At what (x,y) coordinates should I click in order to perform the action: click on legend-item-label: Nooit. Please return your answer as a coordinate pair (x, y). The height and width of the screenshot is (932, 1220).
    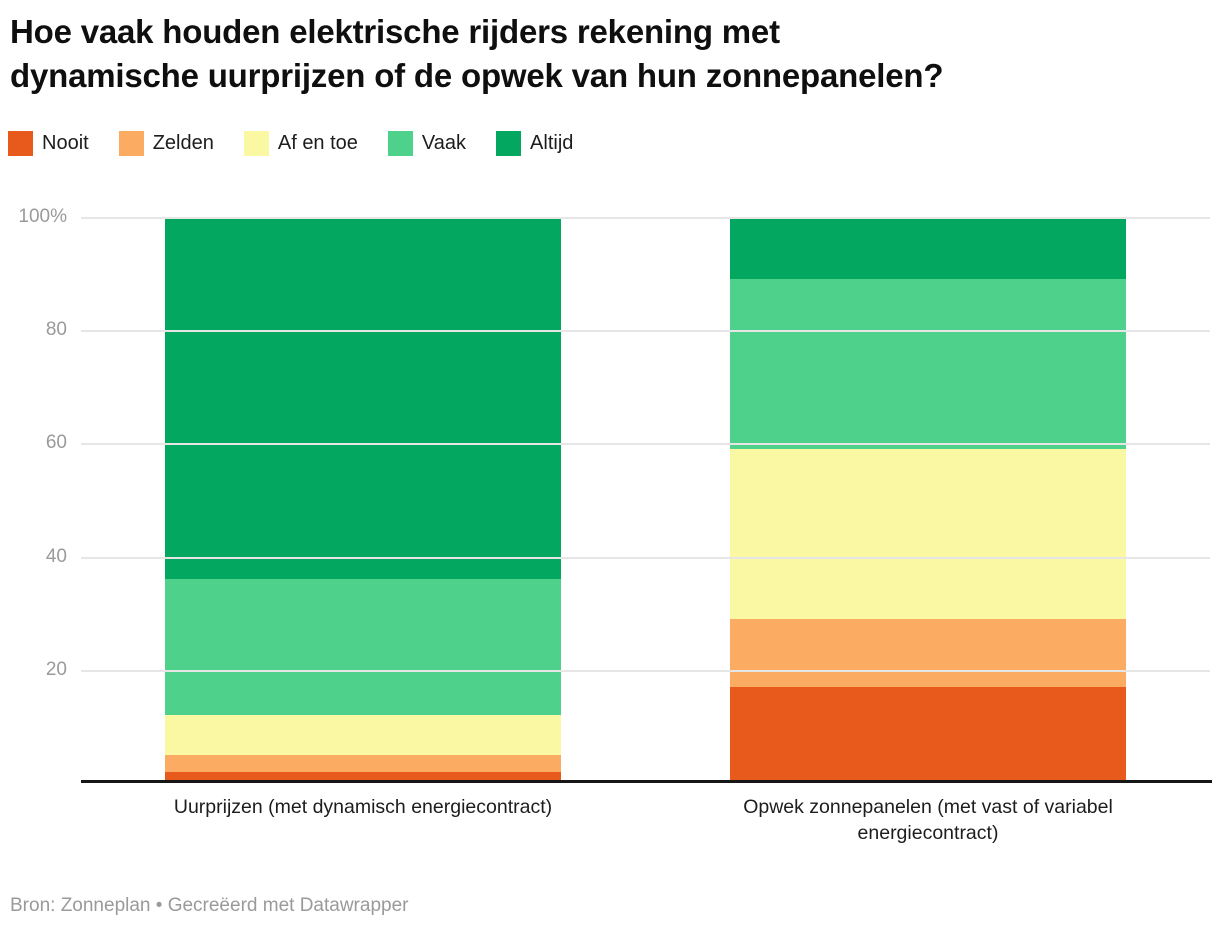
    Looking at the image, I should click on (65, 143).